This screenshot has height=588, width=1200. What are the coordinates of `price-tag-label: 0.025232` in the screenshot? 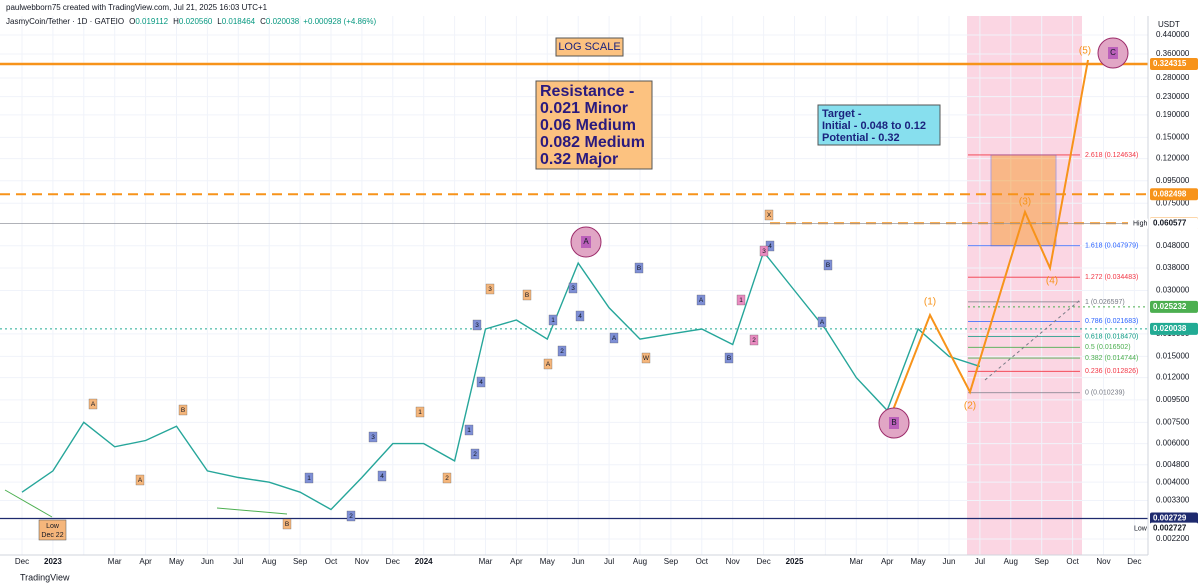 It's located at (1170, 306).